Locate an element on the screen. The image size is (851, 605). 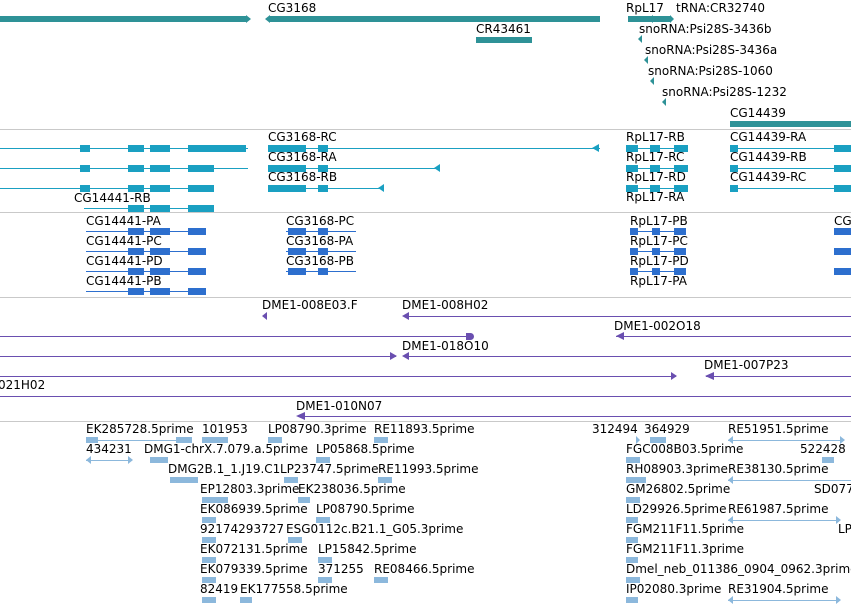
protein-label-rpl17-pb: RpL17-PB is located at coordinates (659, 221).